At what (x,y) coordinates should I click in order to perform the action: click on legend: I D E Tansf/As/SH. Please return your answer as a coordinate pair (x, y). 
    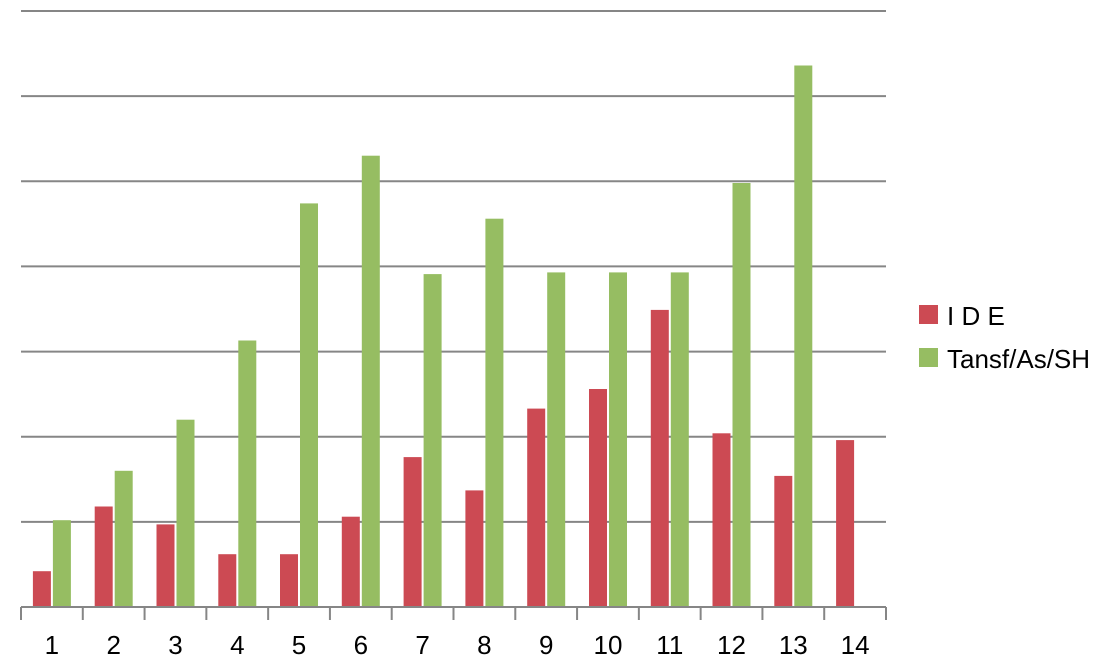
    Looking at the image, I should click on (1004, 337).